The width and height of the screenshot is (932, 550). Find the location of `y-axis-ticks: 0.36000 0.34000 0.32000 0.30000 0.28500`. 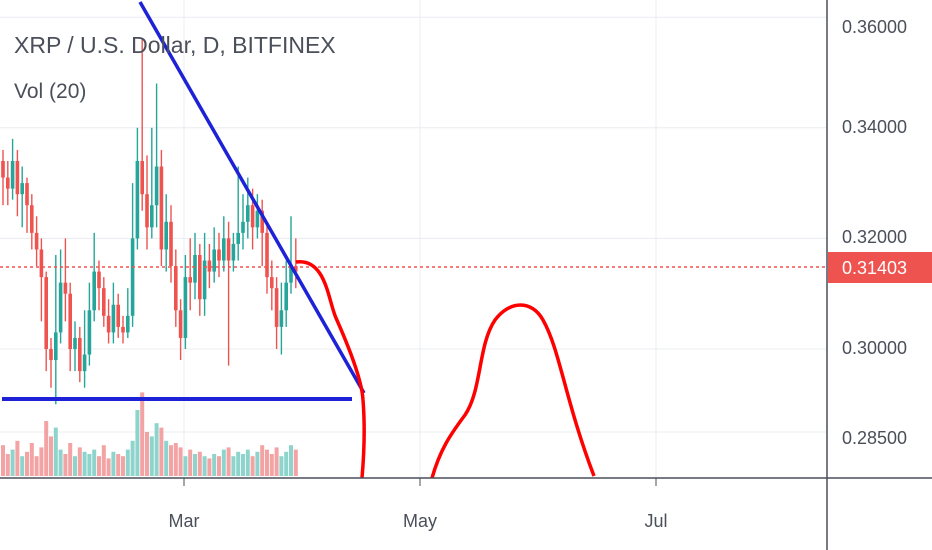

y-axis-ticks: 0.36000 0.34000 0.32000 0.30000 0.28500 is located at coordinates (874, 232).